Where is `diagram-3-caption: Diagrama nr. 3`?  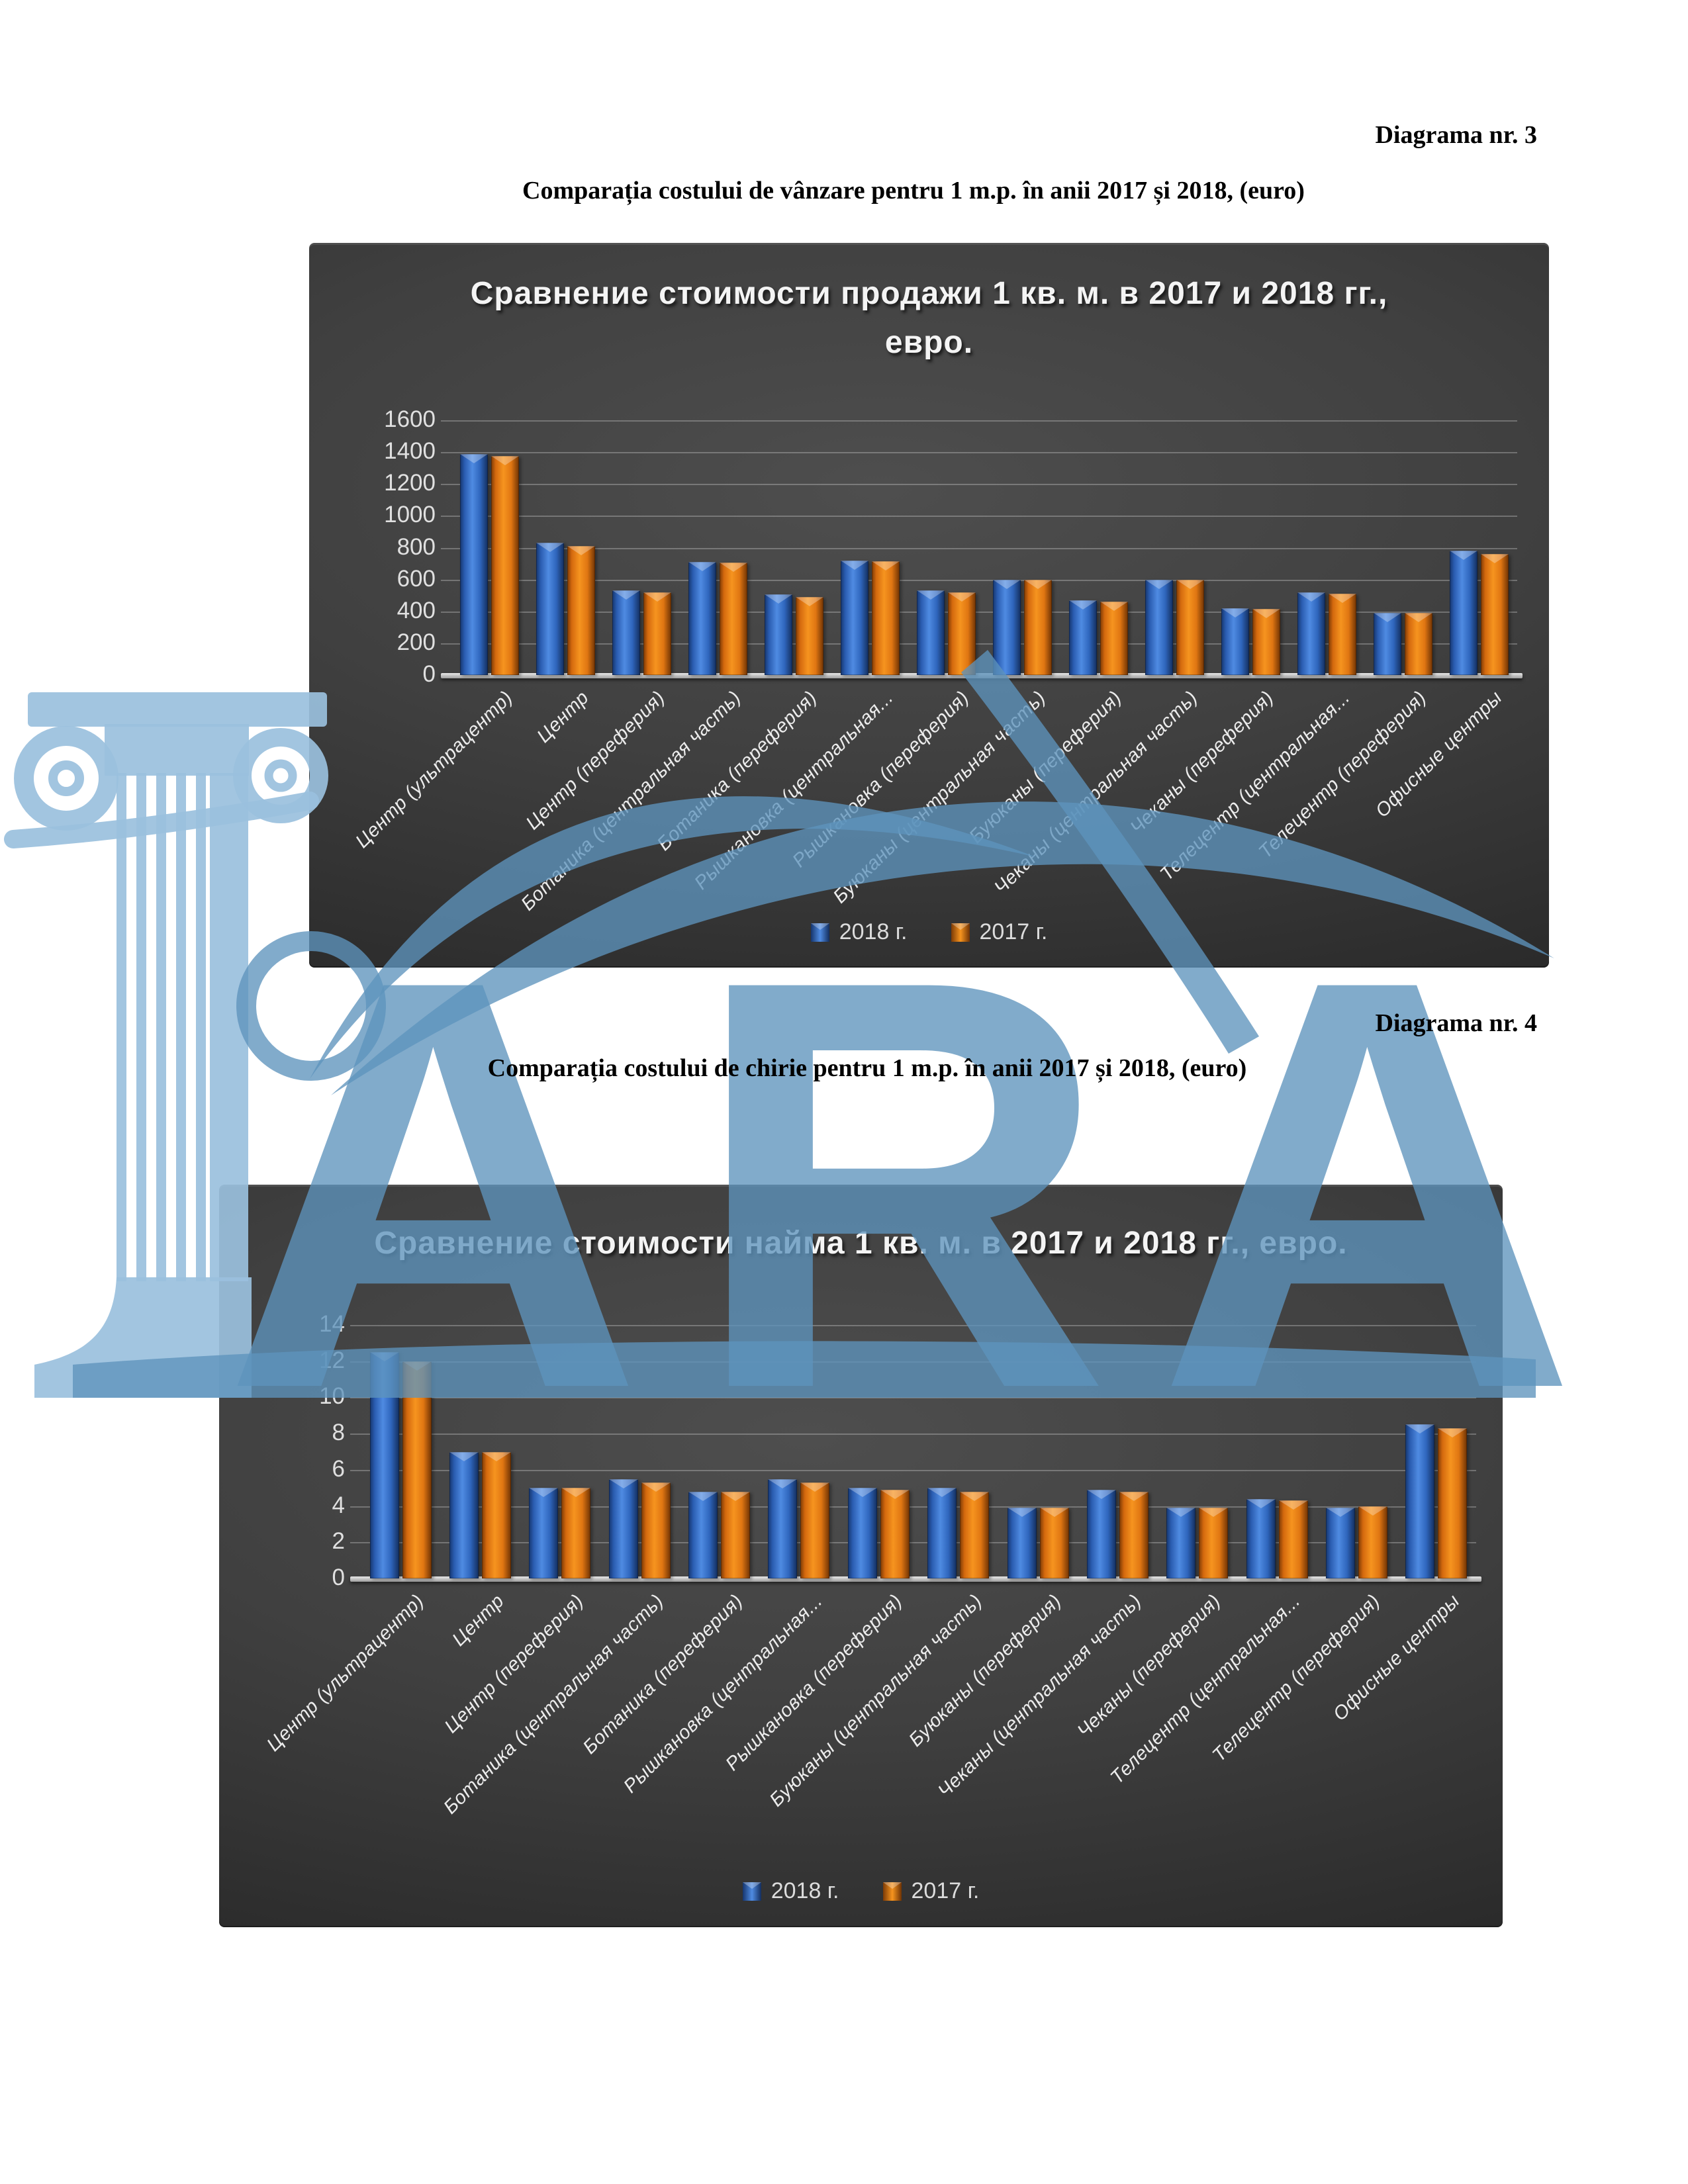 diagram-3-caption: Diagrama nr. 3 is located at coordinates (1456, 135).